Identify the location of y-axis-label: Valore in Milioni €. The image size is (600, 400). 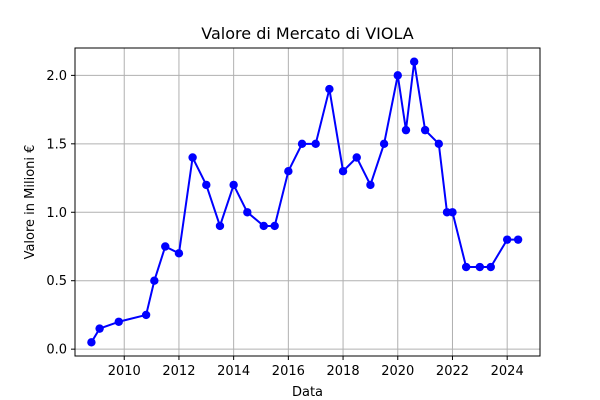
(30, 202).